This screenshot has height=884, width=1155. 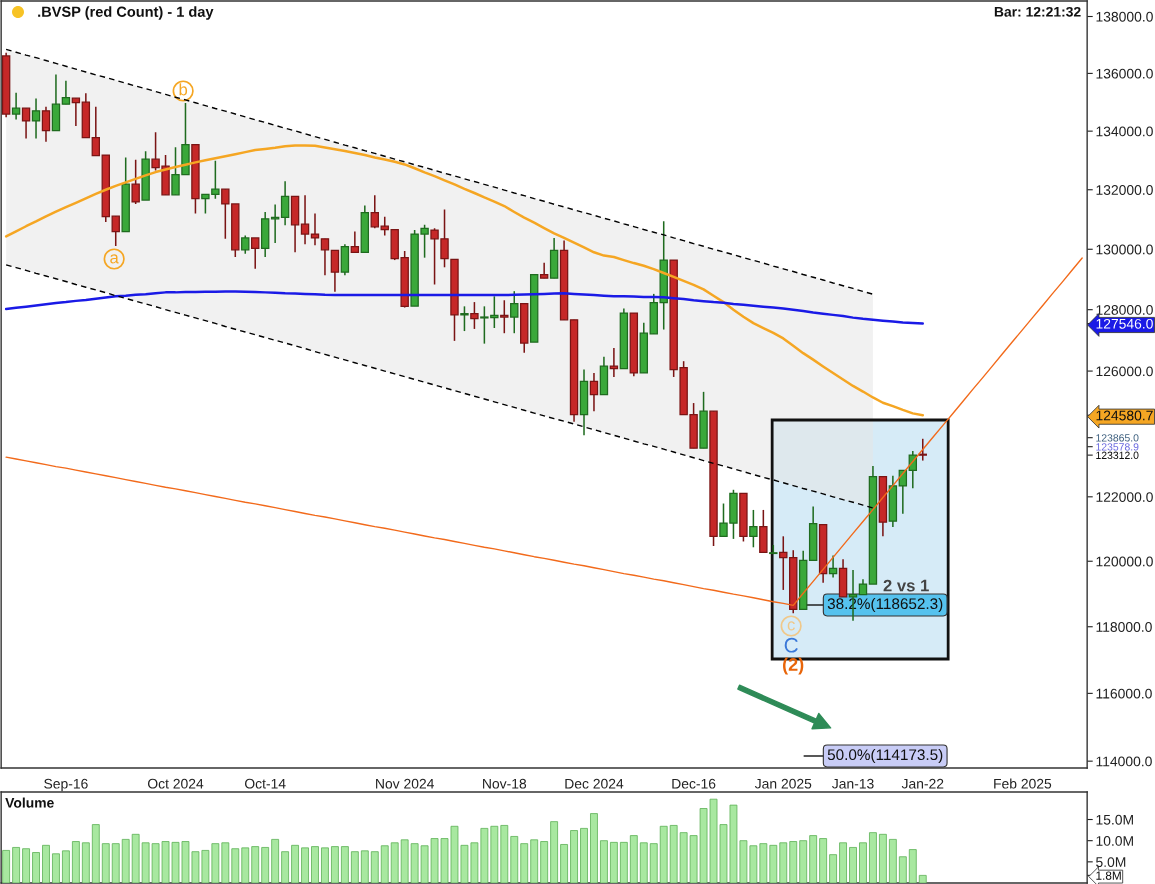 What do you see at coordinates (405, 783) in the screenshot?
I see `x-tick-label: Nov 2024` at bounding box center [405, 783].